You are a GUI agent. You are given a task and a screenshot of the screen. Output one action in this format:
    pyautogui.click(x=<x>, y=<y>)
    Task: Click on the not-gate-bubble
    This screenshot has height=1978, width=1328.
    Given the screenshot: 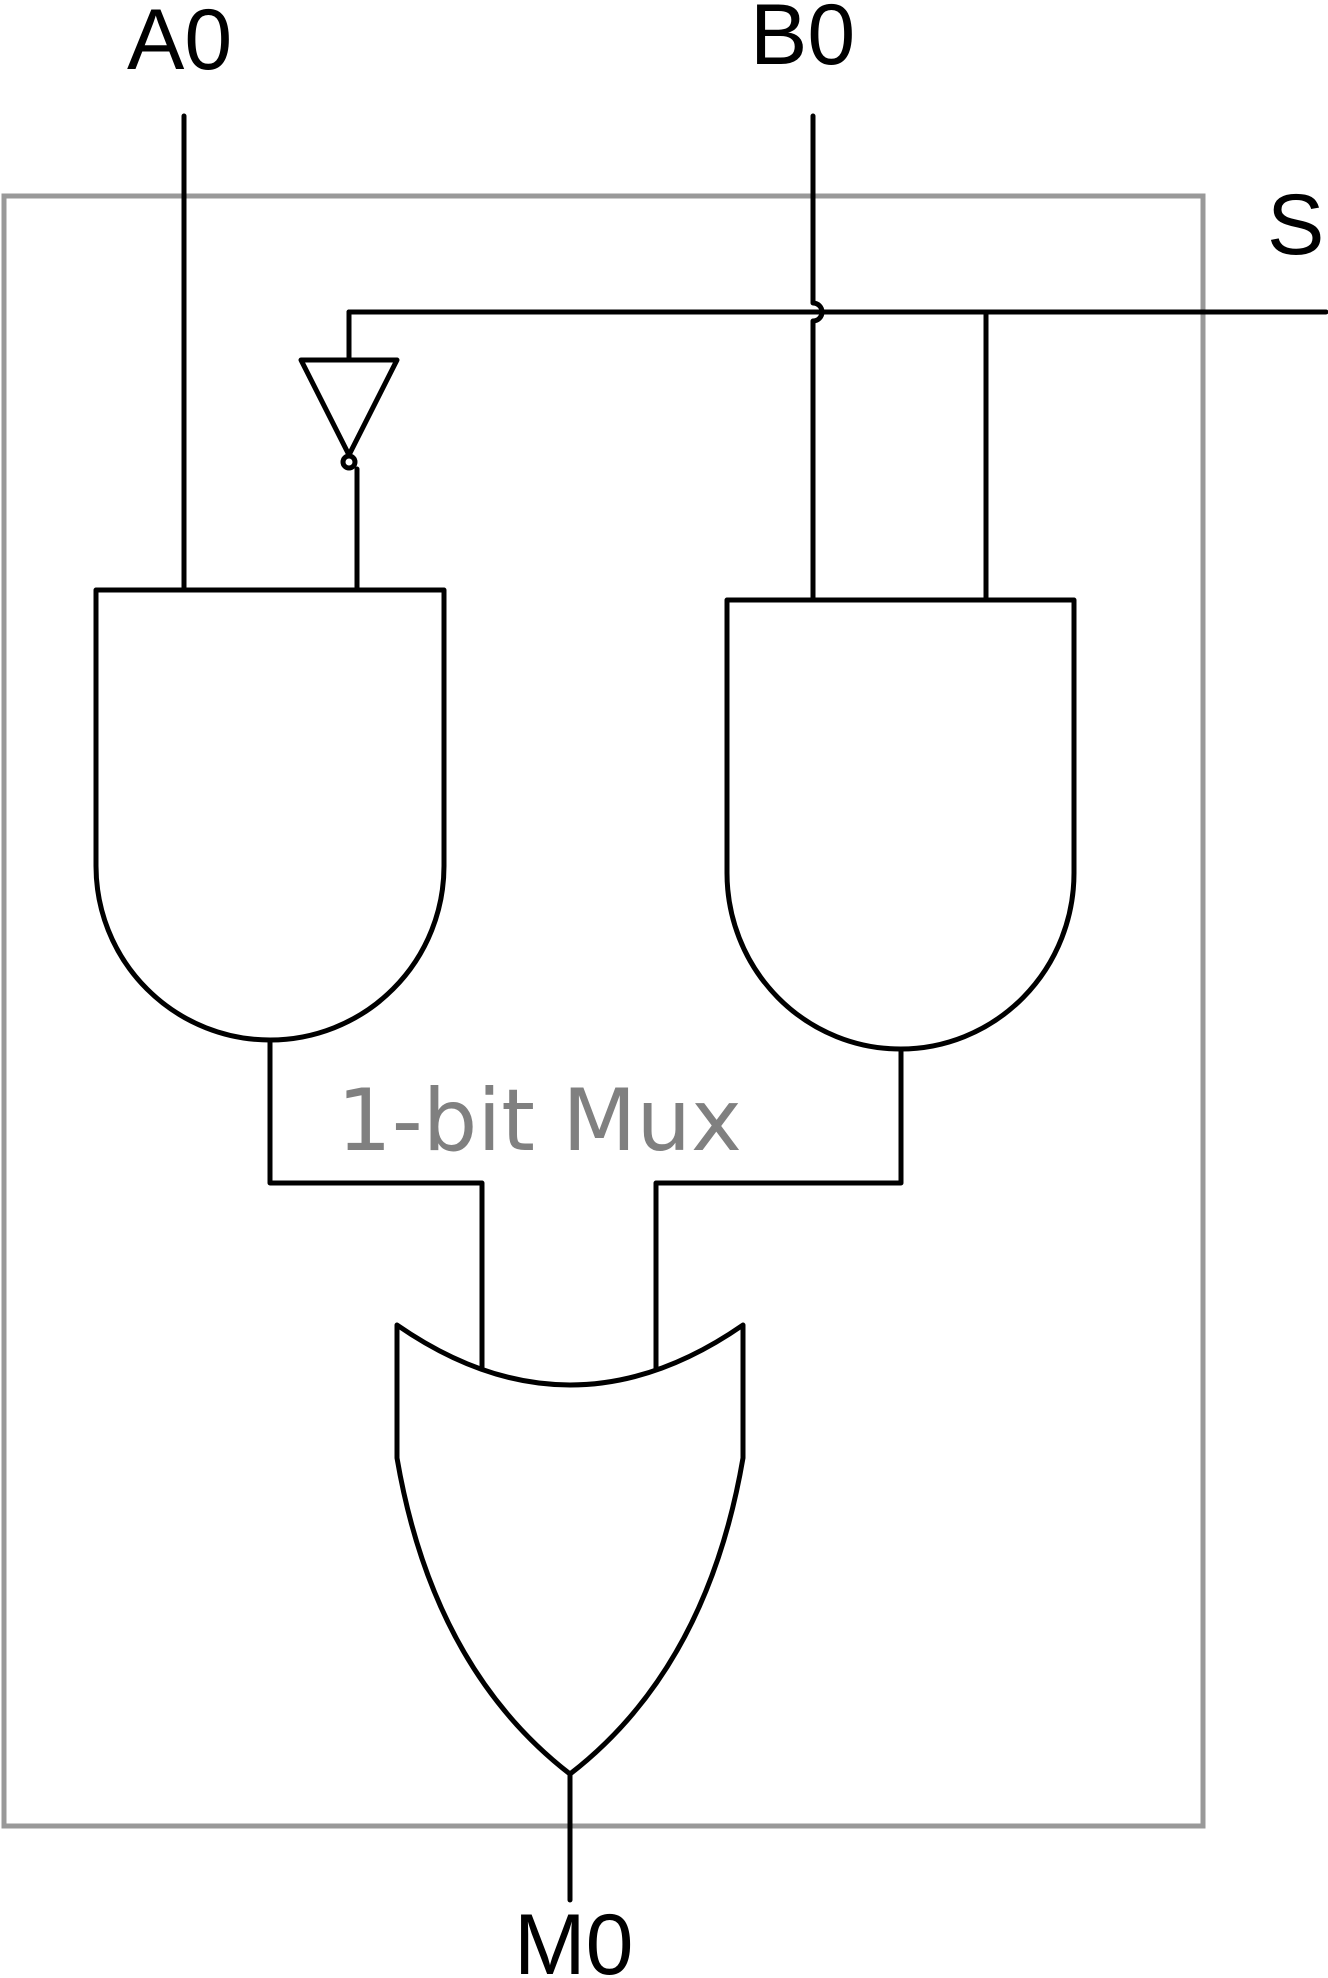 What is the action you would take?
    pyautogui.click(x=349, y=462)
    